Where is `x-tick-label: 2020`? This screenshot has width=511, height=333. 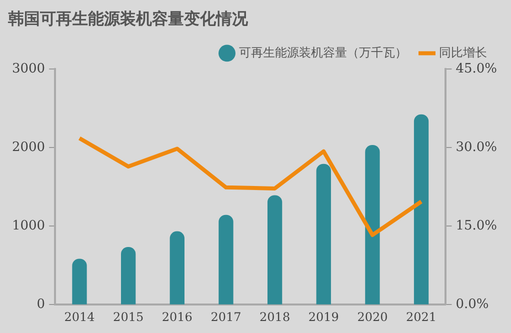 x-tick-label: 2020 is located at coordinates (372, 317).